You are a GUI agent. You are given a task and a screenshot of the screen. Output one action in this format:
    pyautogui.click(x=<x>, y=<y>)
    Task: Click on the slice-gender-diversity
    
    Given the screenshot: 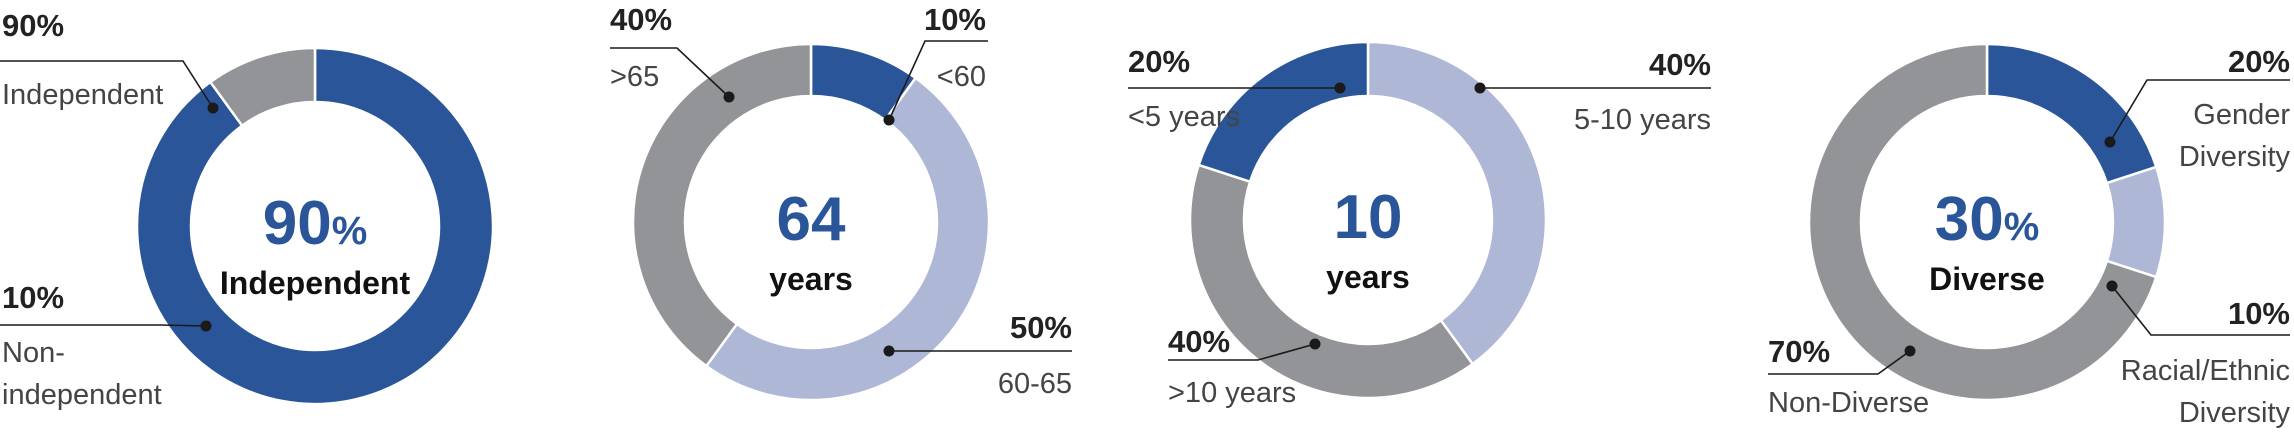 What is the action you would take?
    pyautogui.click(x=2071, y=113)
    